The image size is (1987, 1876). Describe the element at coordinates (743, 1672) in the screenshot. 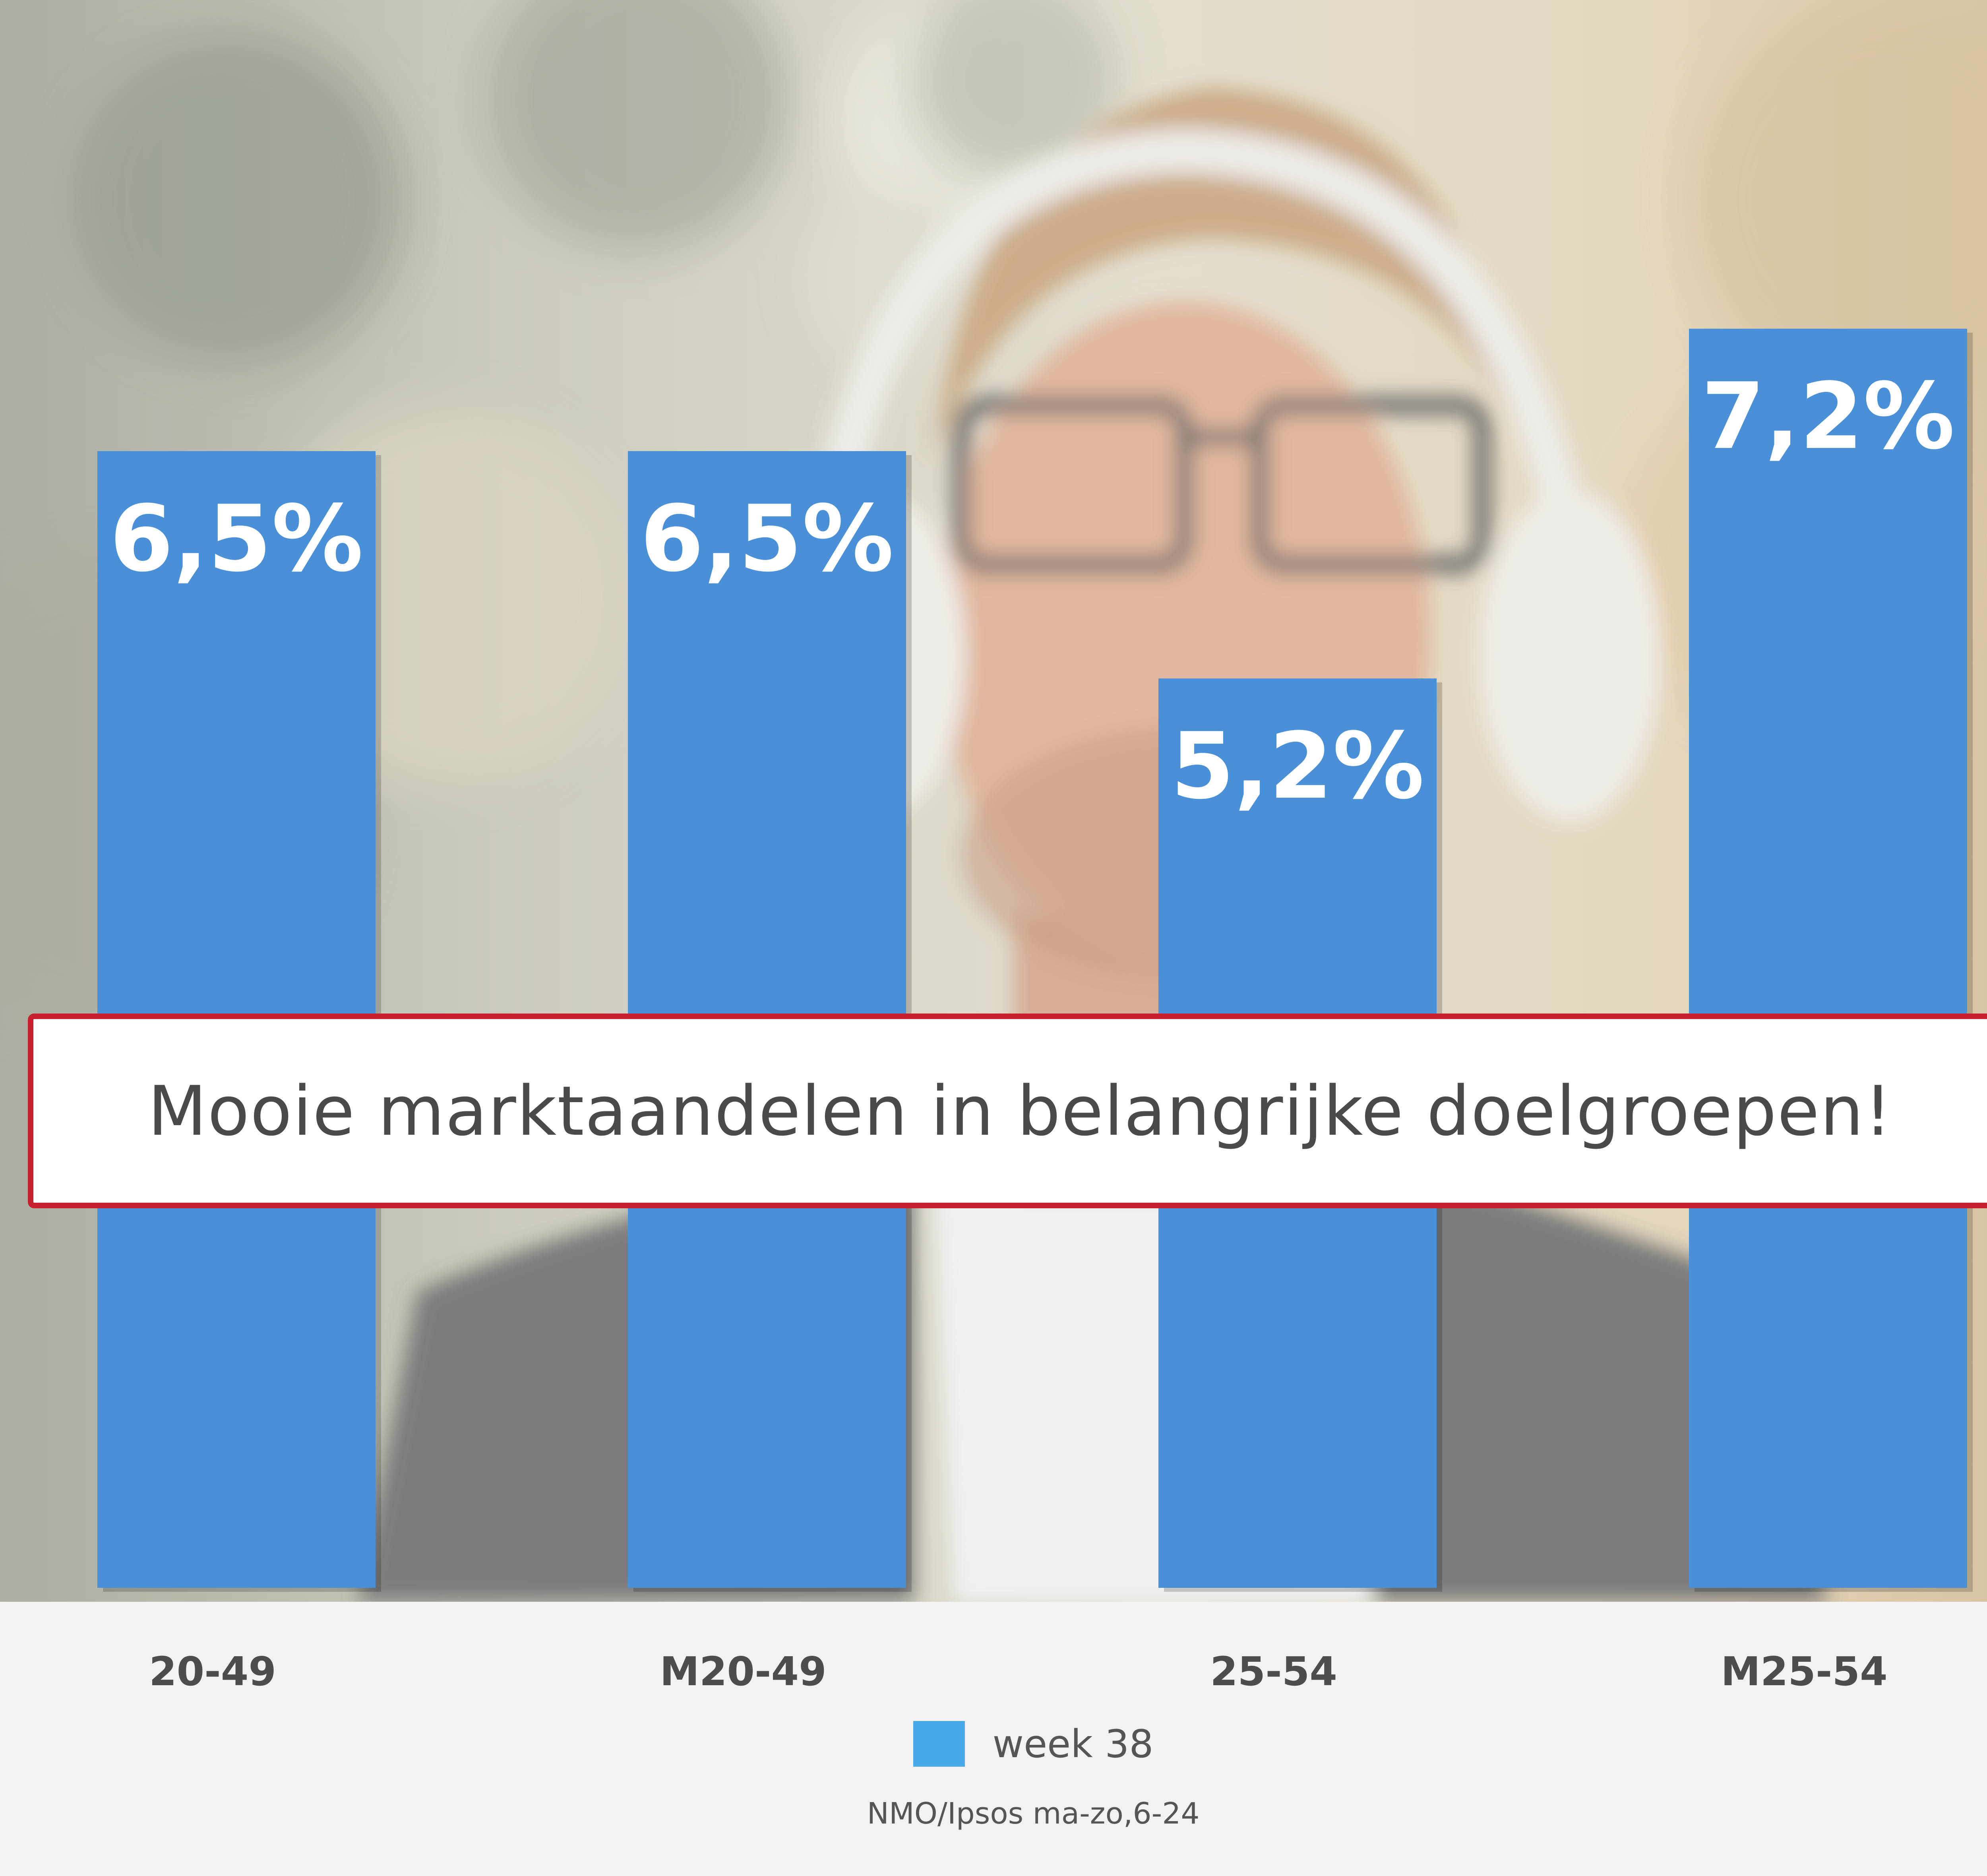

I see `x-tick-label: M20-49` at that location.